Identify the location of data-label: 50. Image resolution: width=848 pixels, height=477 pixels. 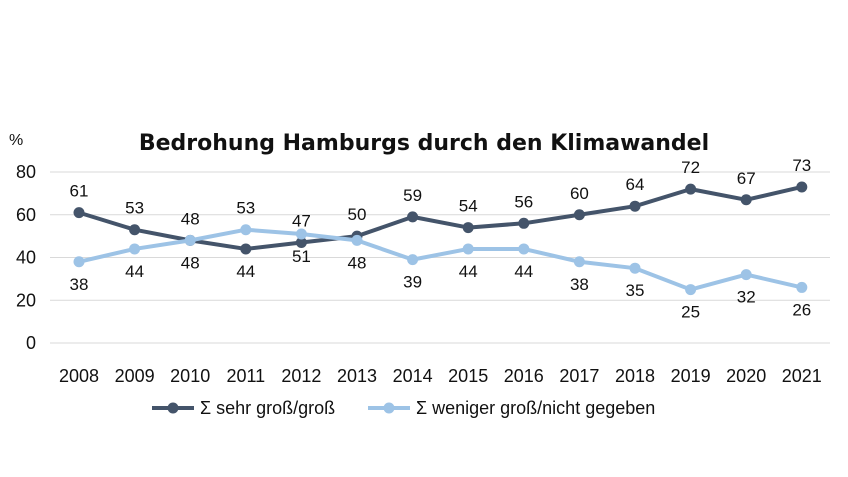
(357, 214).